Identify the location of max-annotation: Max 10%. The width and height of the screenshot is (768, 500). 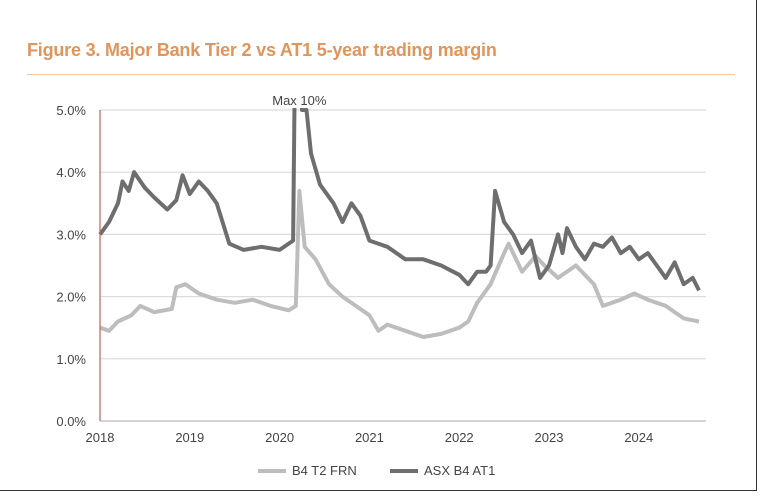
(299, 100).